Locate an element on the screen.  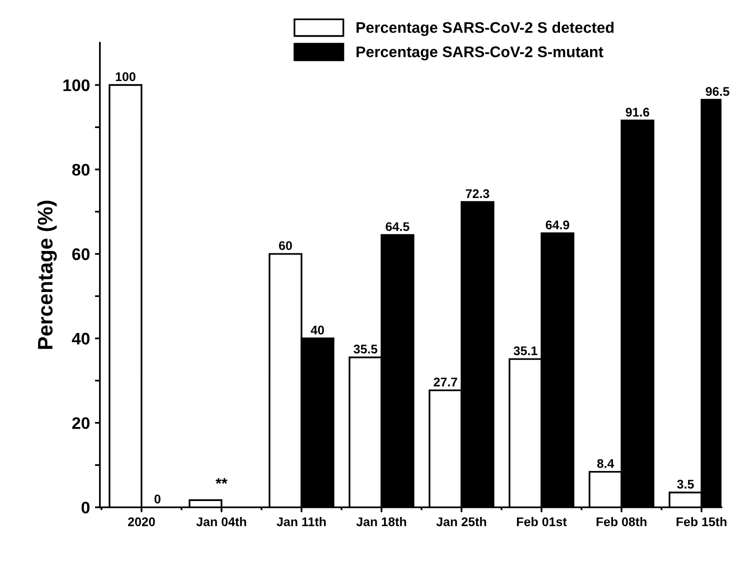
data-label: 8.4 is located at coordinates (605, 463).